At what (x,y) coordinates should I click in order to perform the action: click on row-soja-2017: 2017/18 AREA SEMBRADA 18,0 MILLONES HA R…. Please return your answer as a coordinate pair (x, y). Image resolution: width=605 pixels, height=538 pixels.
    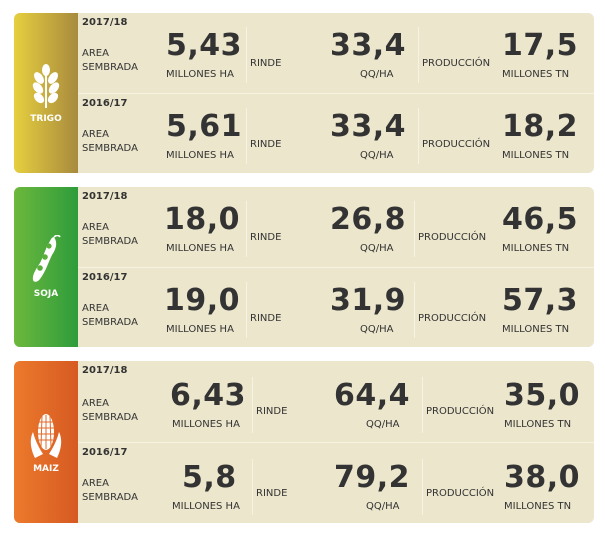
    Looking at the image, I should click on (336, 227).